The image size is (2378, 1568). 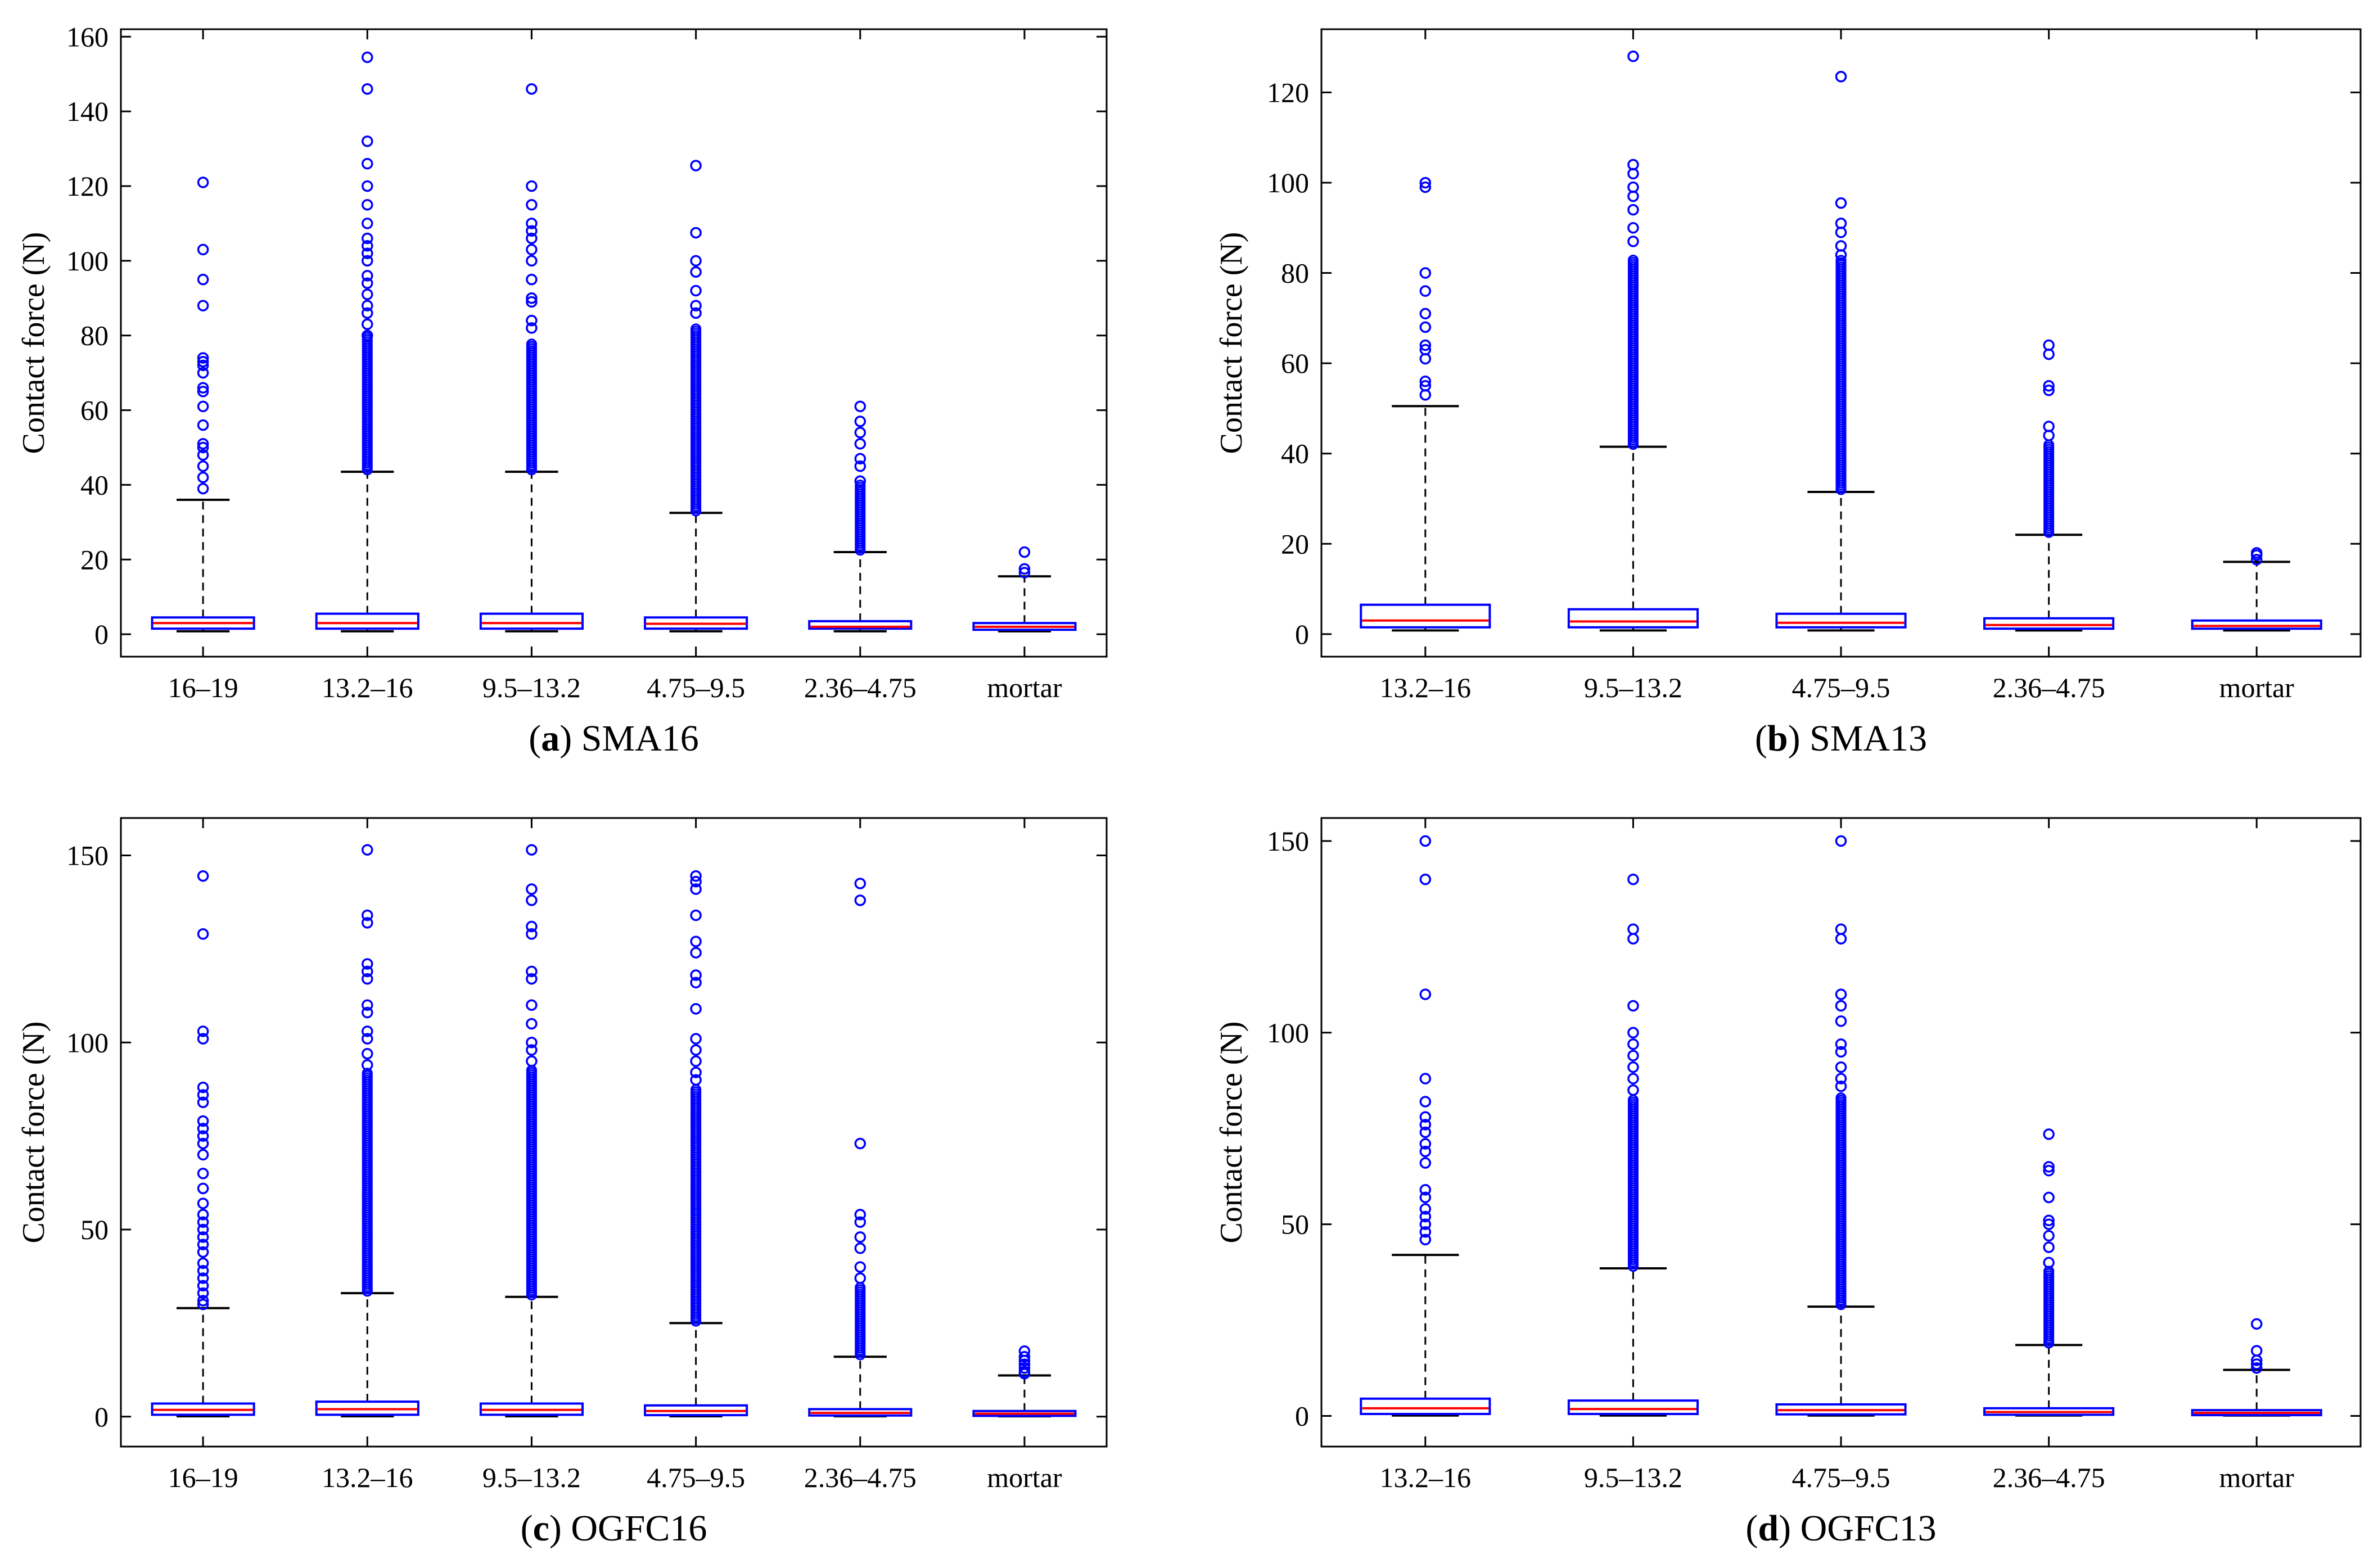 I want to click on caption-letter: a, so click(x=550, y=738).